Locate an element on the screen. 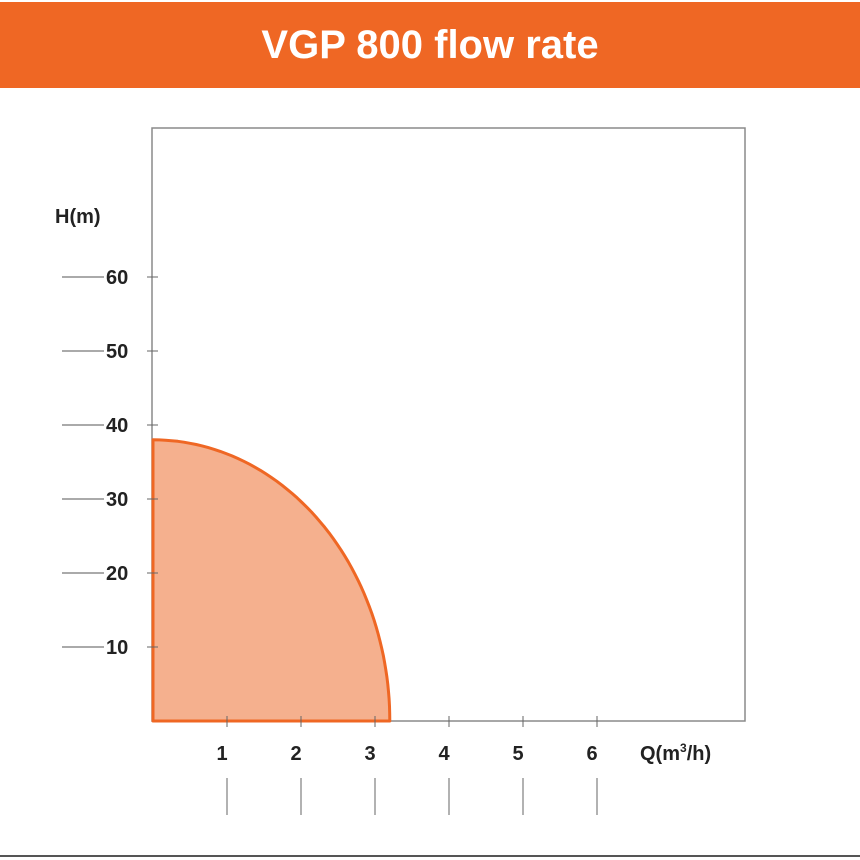 The width and height of the screenshot is (860, 860). y-tick-label: 40 is located at coordinates (117, 426).